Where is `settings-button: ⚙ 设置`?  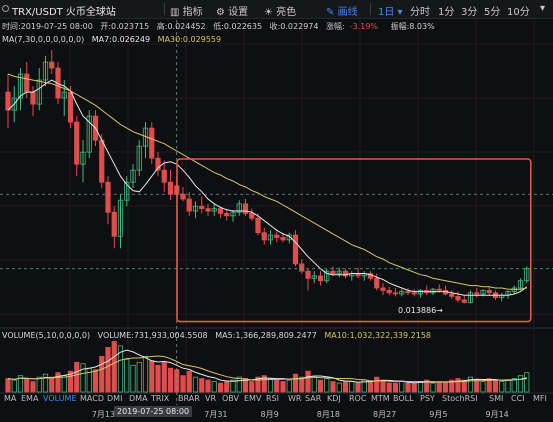 settings-button: ⚙ 设置 is located at coordinates (232, 12).